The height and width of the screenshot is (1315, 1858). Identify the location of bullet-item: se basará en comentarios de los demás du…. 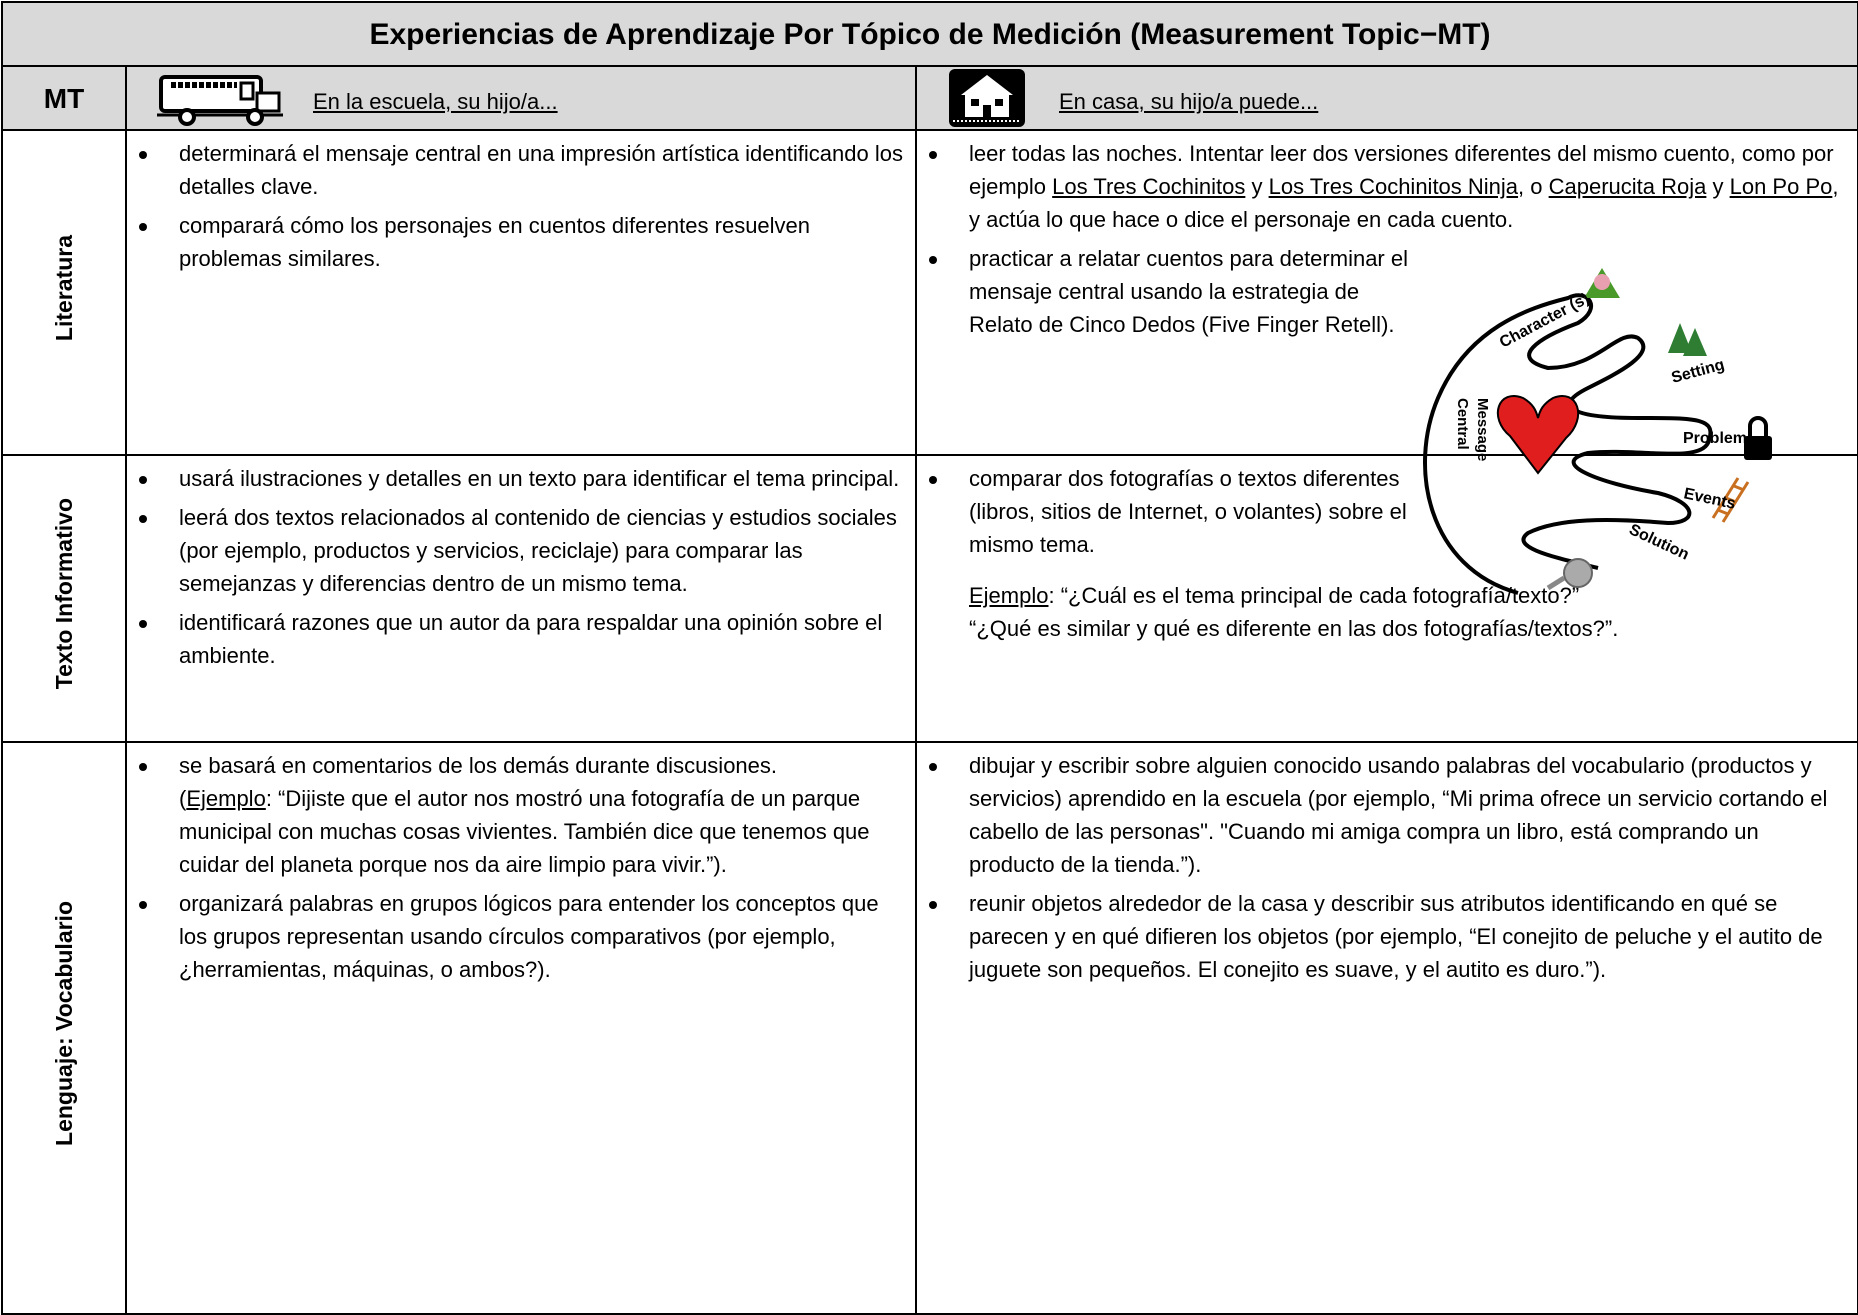
(521, 812).